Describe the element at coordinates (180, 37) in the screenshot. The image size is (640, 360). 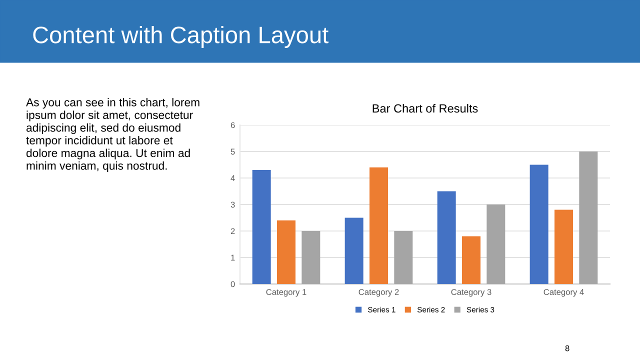
I see `text: Content with Caption Layout` at that location.